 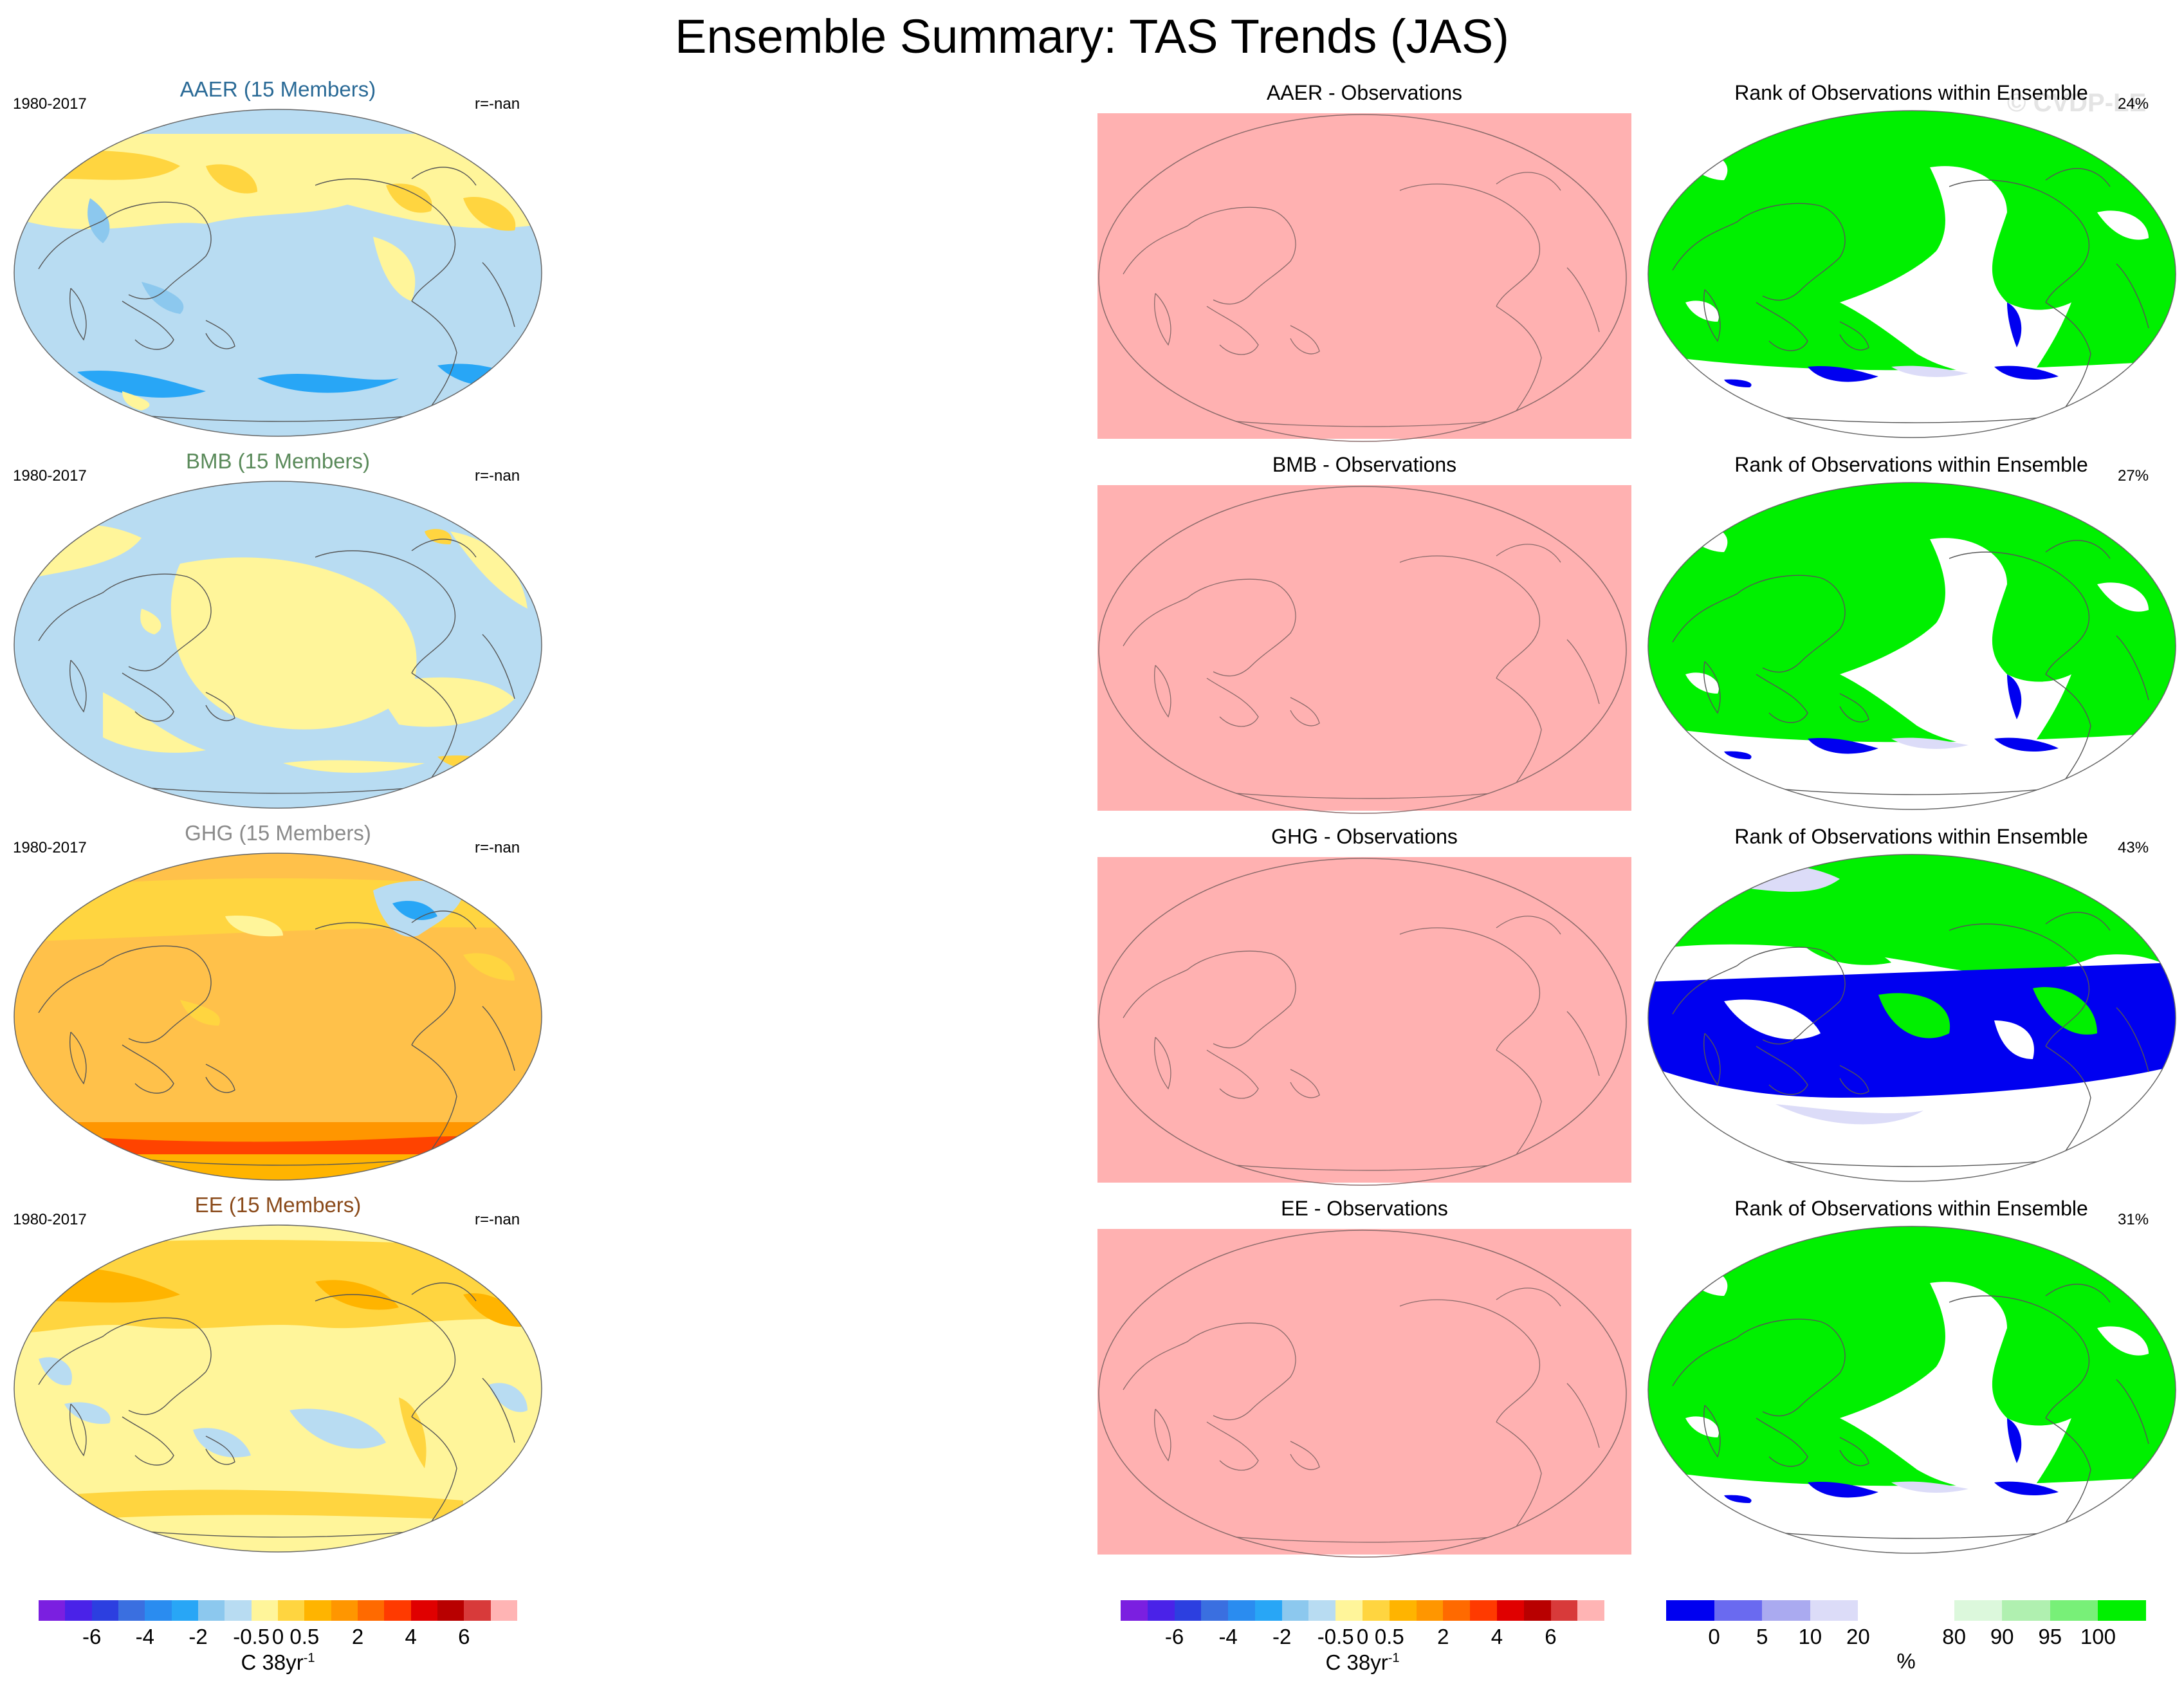 What do you see at coordinates (1810, 1636) in the screenshot?
I see `colorbar-tick-label: 10` at bounding box center [1810, 1636].